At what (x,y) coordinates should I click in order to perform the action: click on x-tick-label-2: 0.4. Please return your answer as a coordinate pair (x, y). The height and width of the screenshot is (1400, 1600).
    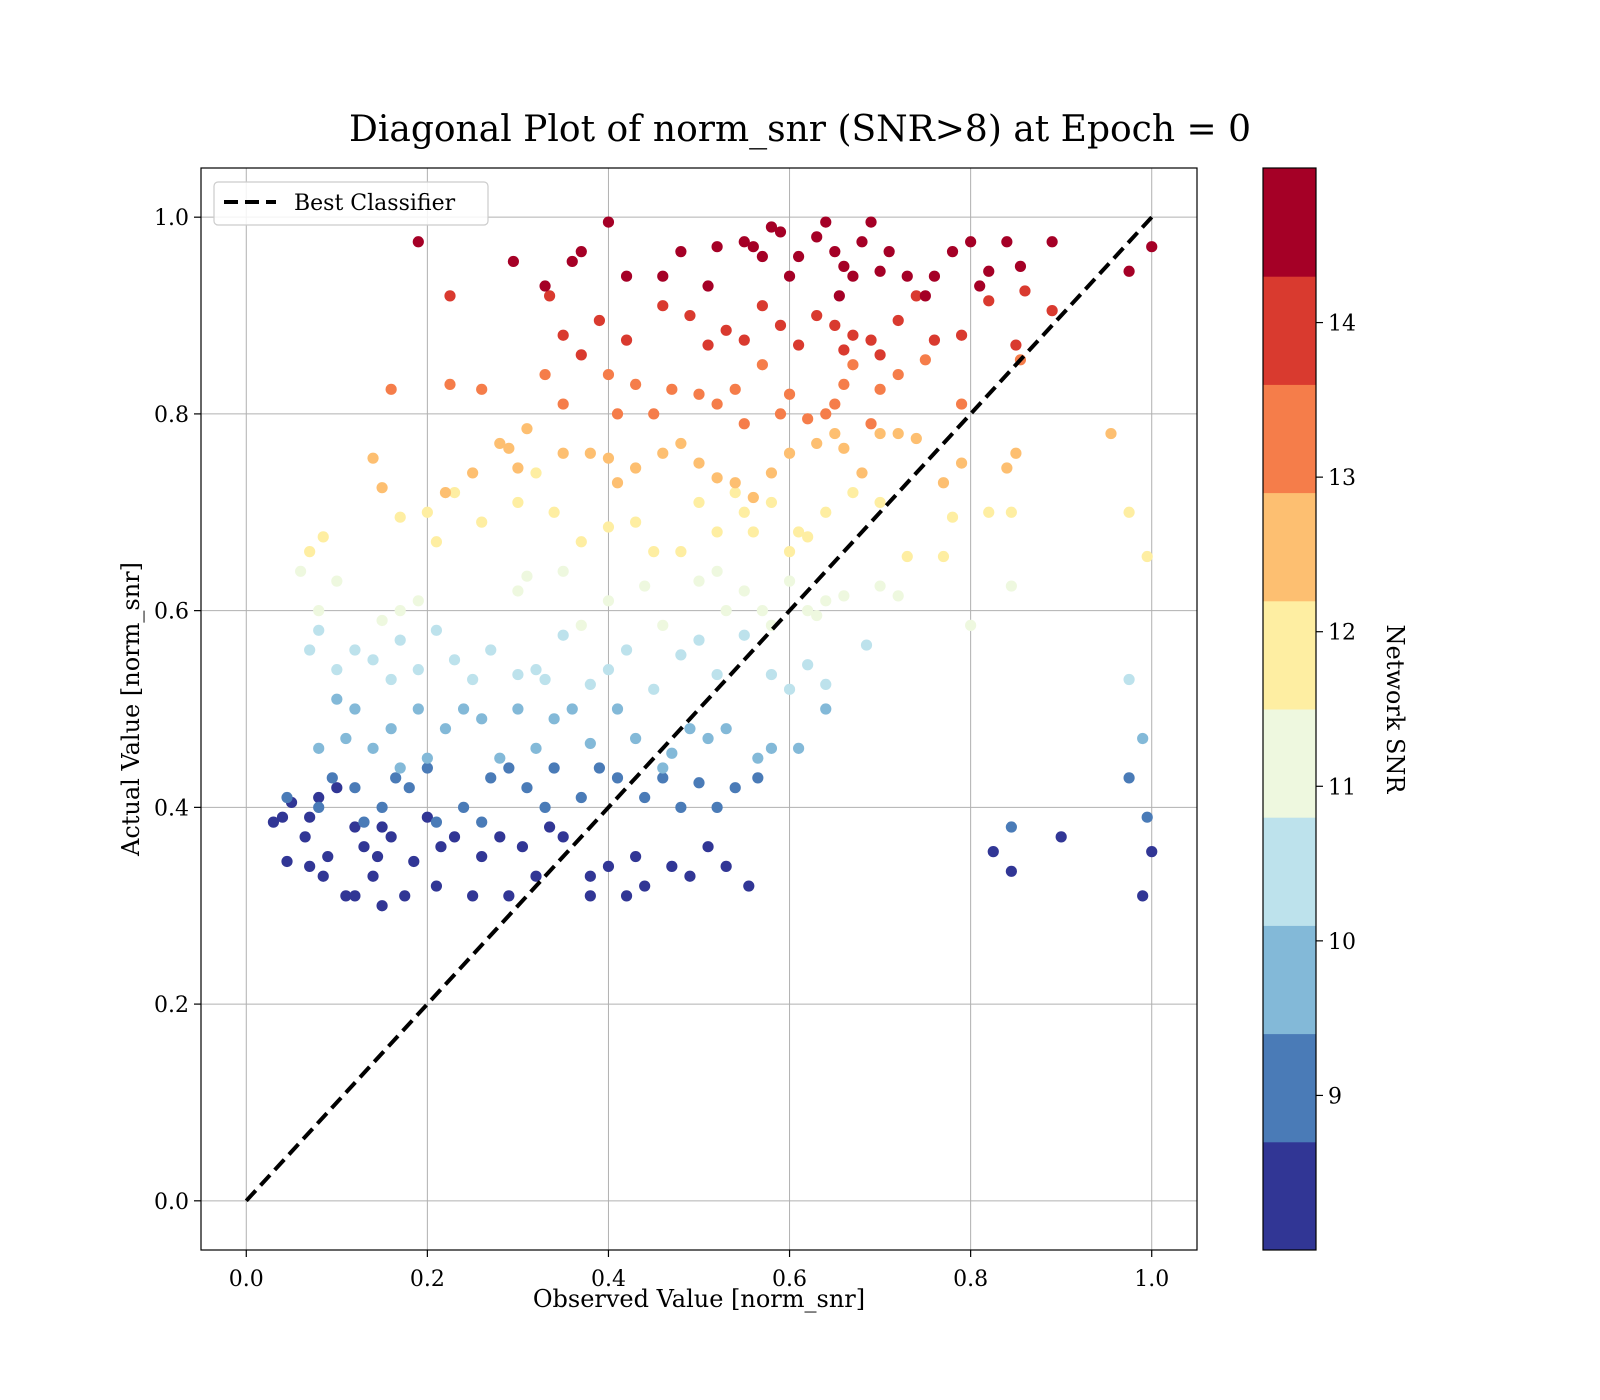
    Looking at the image, I should click on (608, 1279).